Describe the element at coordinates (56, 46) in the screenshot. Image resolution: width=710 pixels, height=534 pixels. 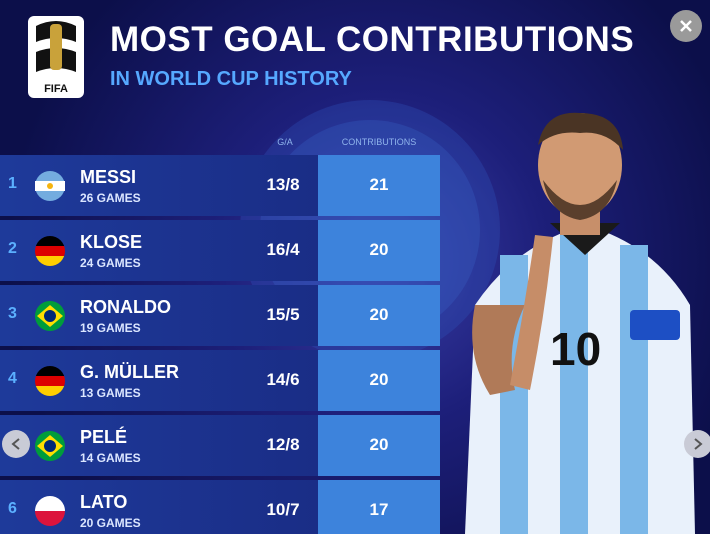
I see `logo-graphic` at that location.